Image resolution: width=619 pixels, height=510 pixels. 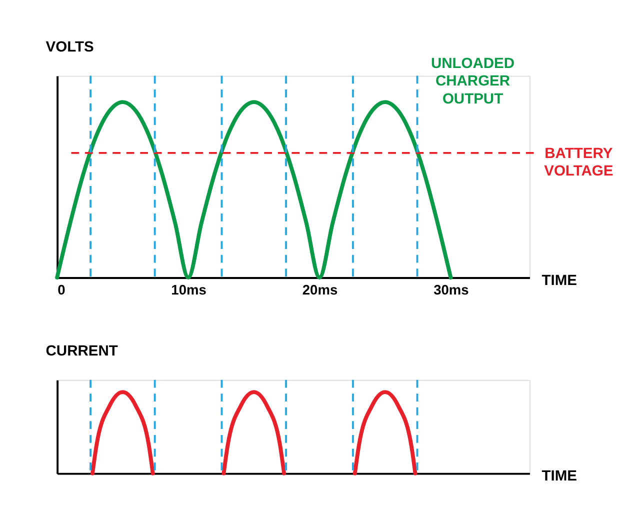 What do you see at coordinates (62, 290) in the screenshot?
I see `x-tick-label: 0` at bounding box center [62, 290].